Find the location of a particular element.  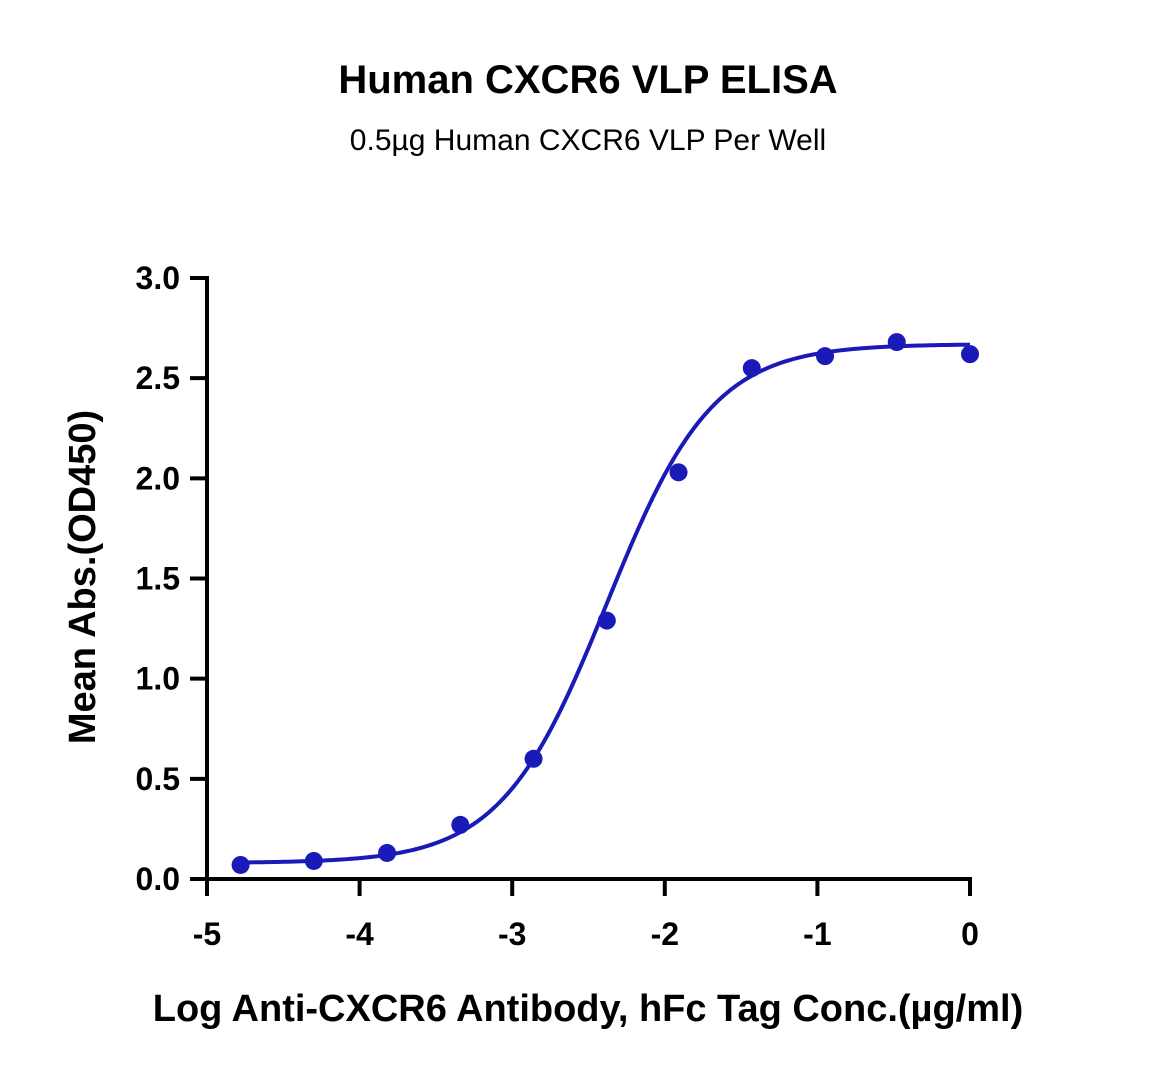

y-tick-label: 0.0 is located at coordinates (158, 879).